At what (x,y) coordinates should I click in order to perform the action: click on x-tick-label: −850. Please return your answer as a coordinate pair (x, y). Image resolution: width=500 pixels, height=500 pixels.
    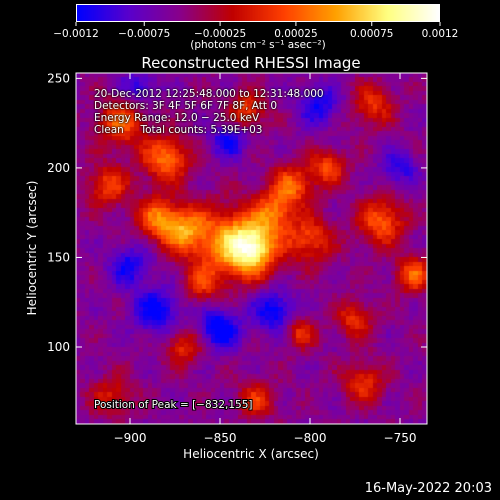
    Looking at the image, I should click on (220, 438).